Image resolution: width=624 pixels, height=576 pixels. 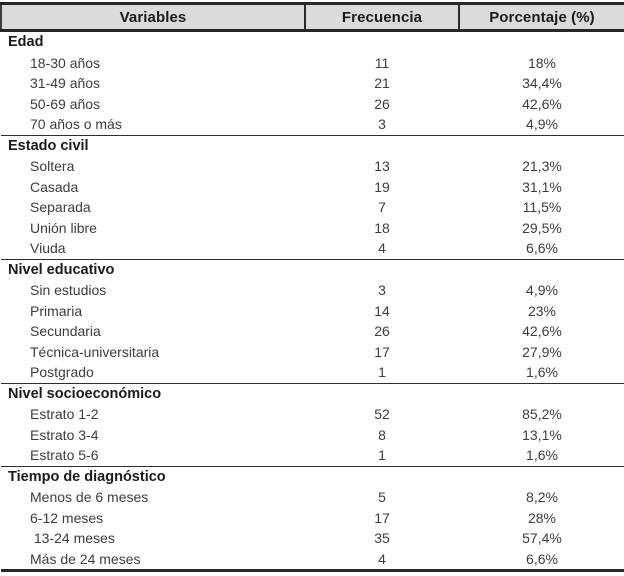 I want to click on section-title-row: Nivel educativo, so click(x=312, y=269).